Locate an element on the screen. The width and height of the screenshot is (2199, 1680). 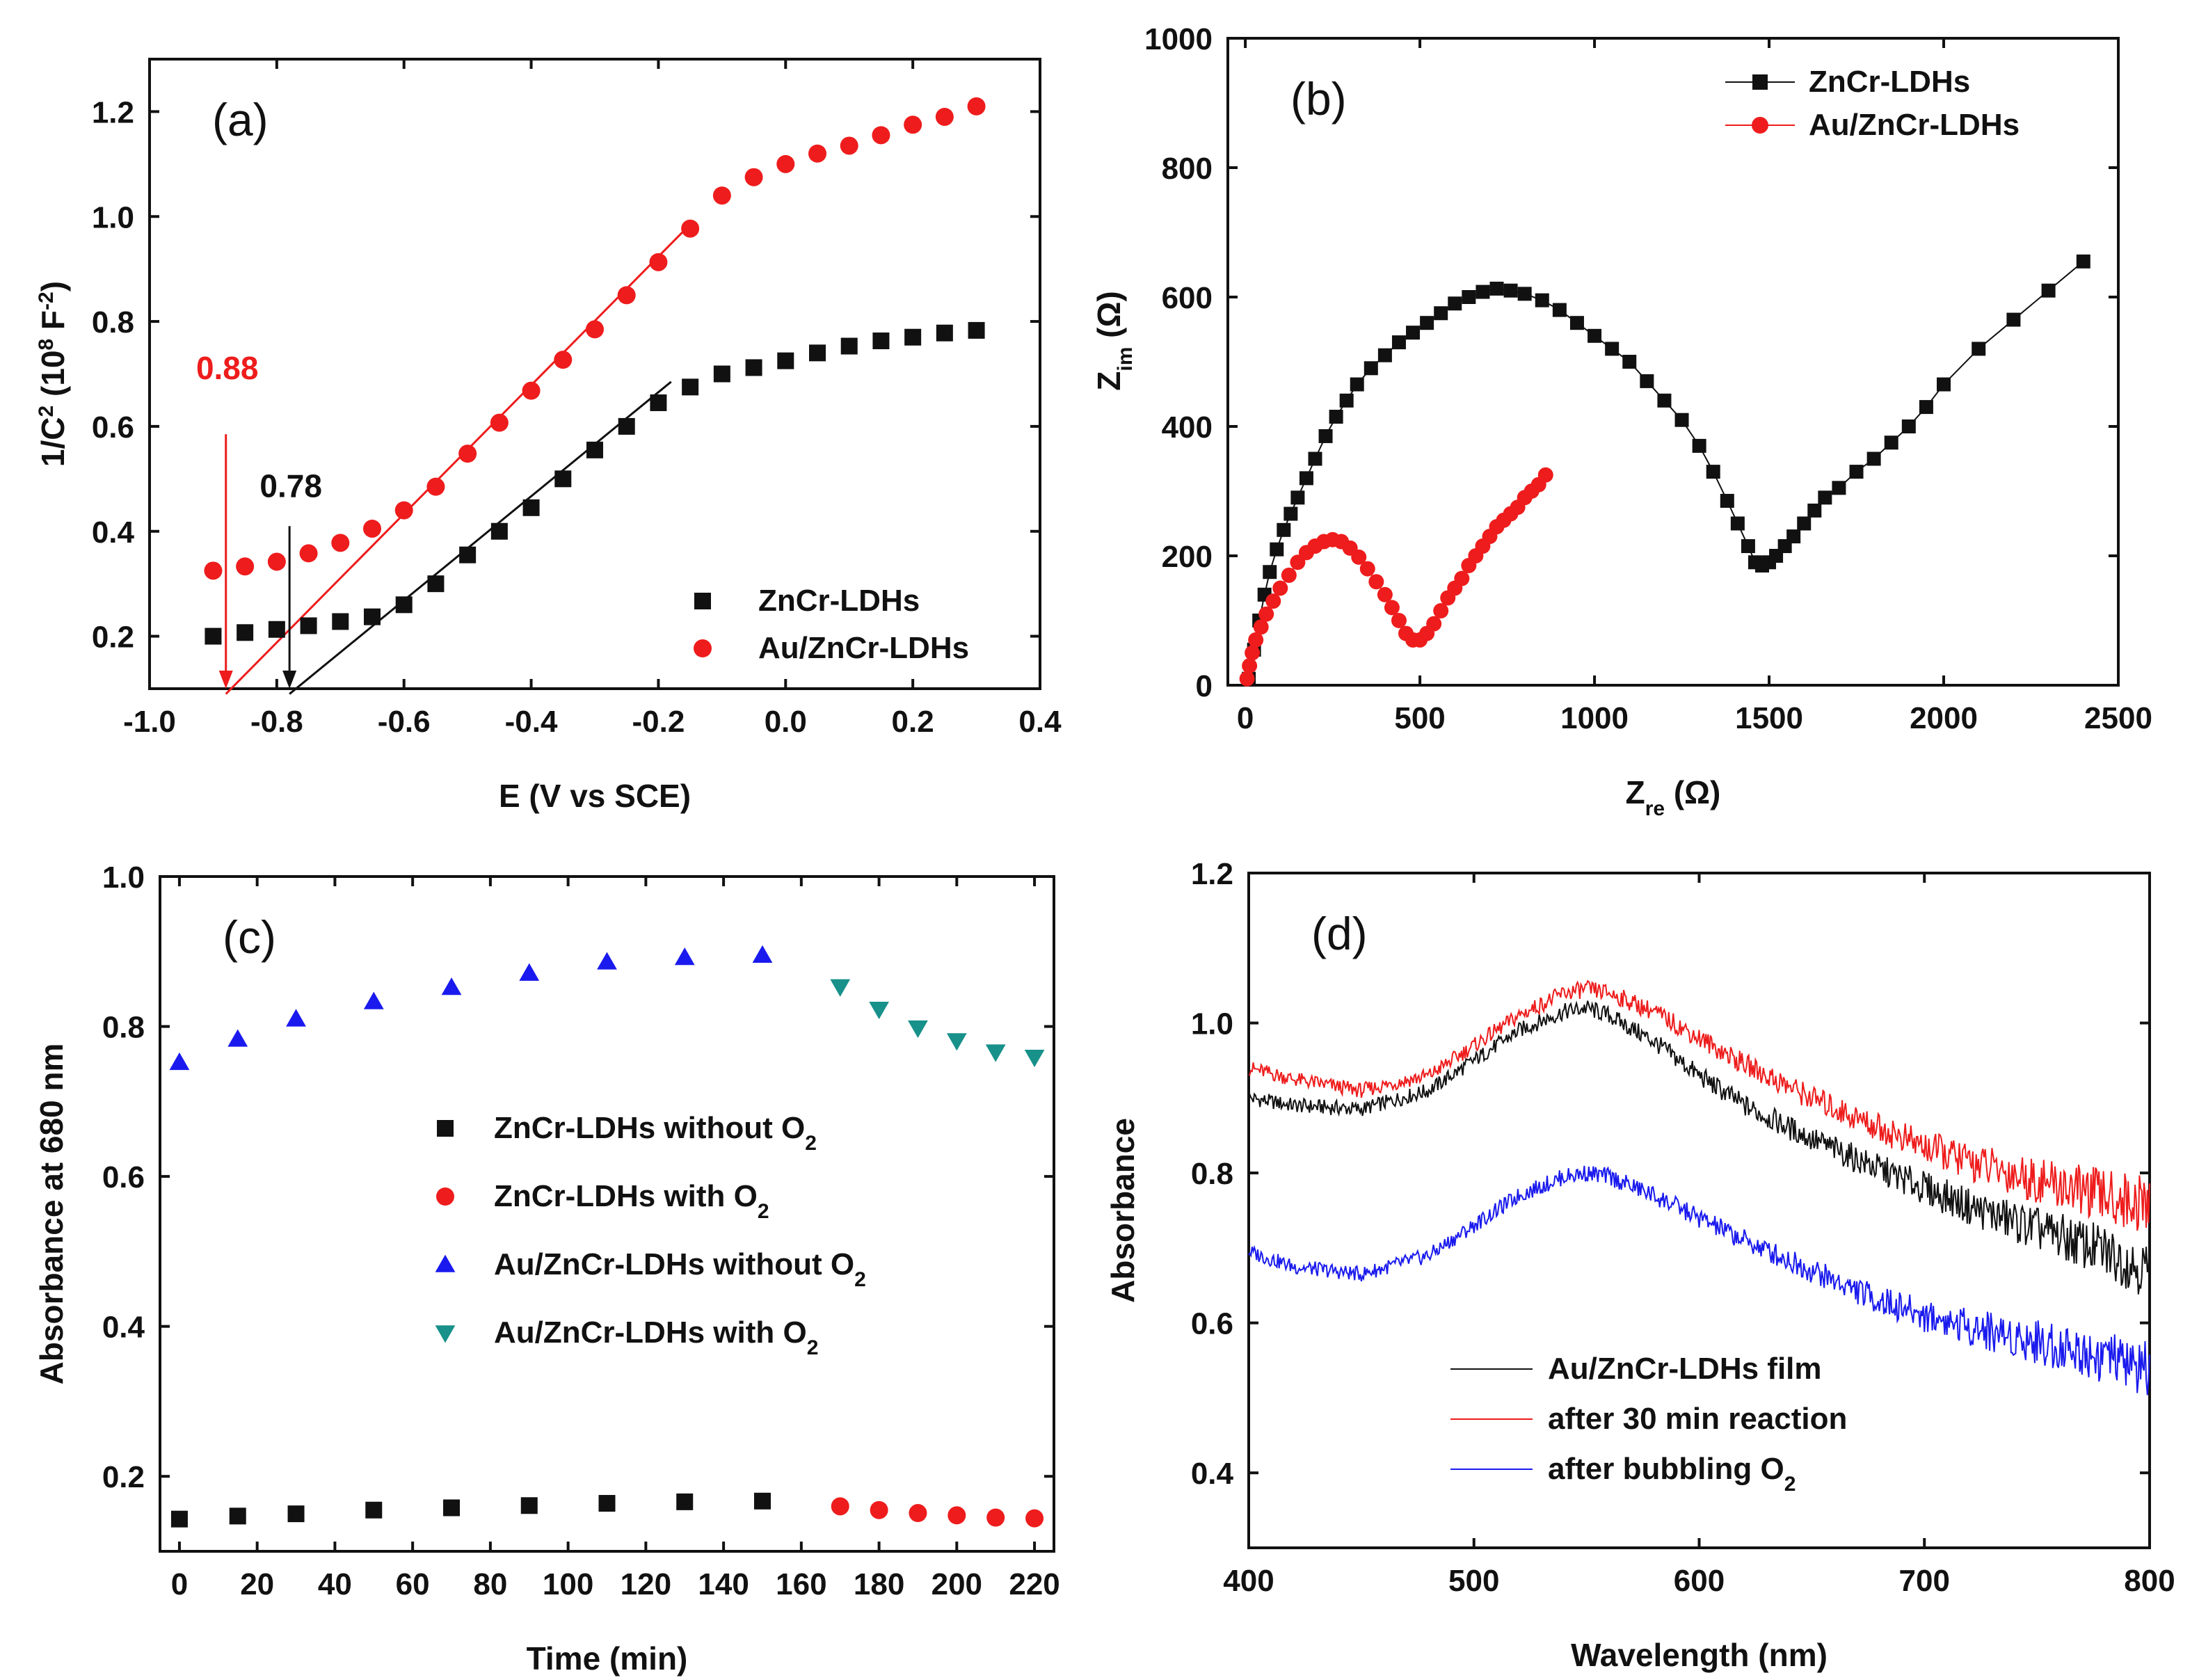
y-tick-label: 1.0 is located at coordinates (123, 878).